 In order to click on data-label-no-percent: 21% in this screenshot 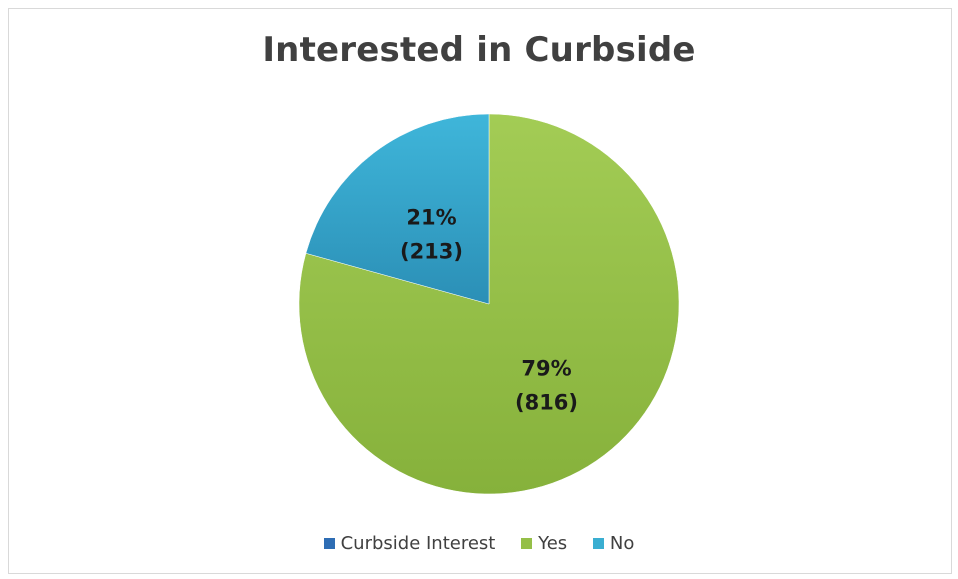, I will do `click(431, 217)`.